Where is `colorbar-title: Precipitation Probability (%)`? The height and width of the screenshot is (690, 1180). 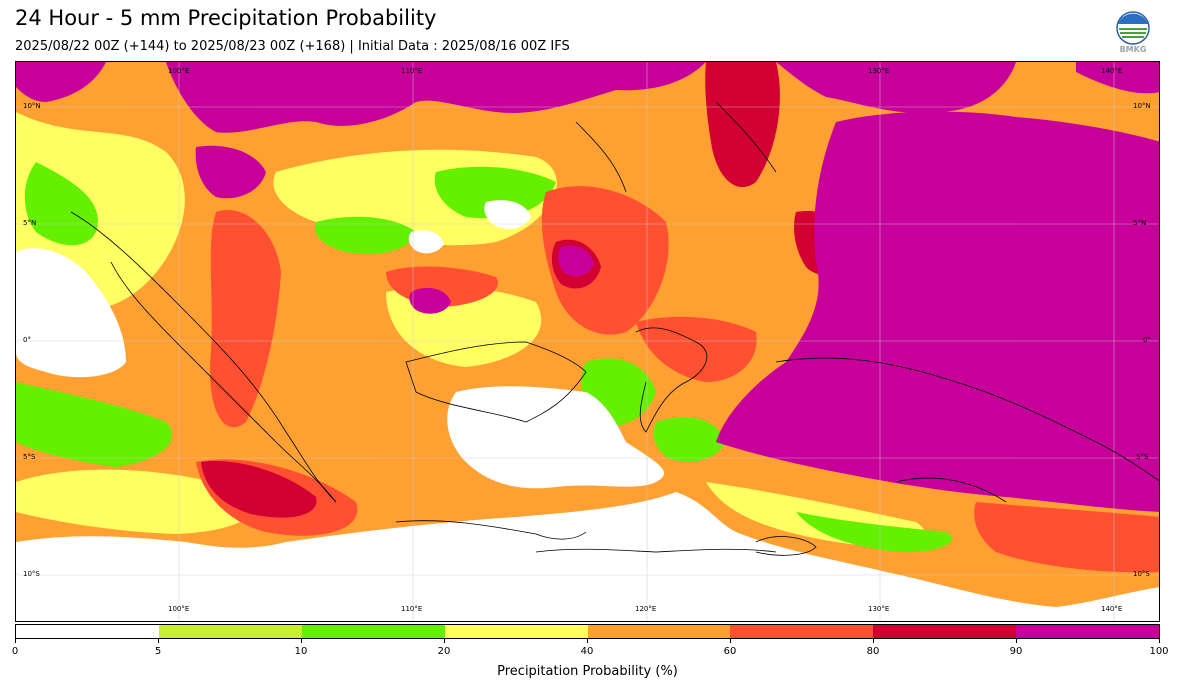 colorbar-title: Precipitation Probability (%) is located at coordinates (587, 671).